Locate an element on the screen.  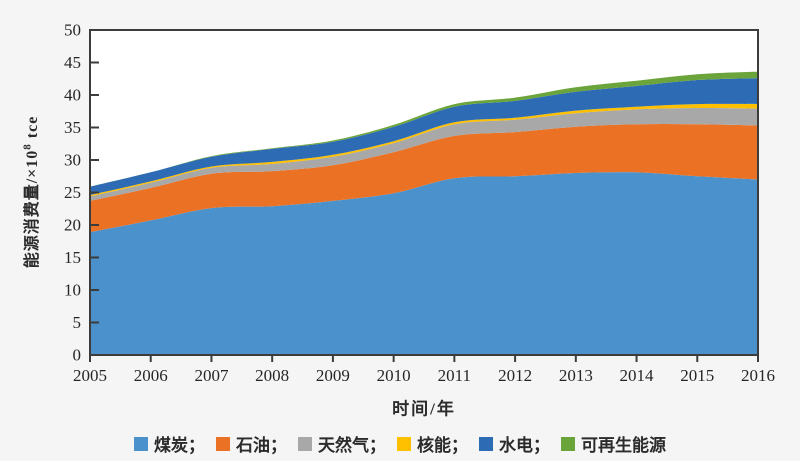
legend-item-oil: 石油； is located at coordinates (251, 443).